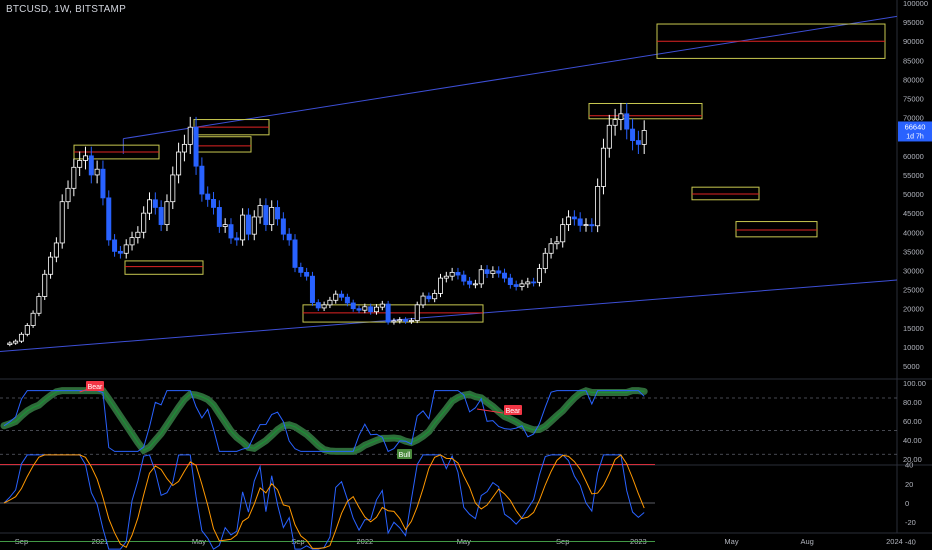 The width and height of the screenshot is (932, 550). Describe the element at coordinates (449, 315) in the screenshot. I see `lower-trend-line` at that location.